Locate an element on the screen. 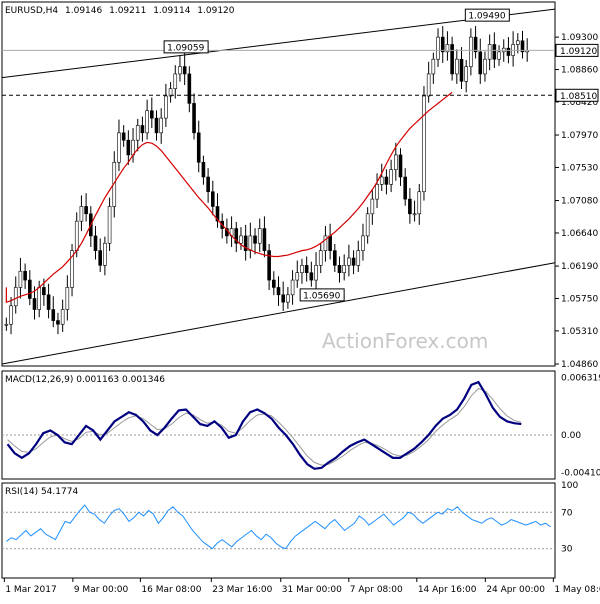 The height and width of the screenshot is (604, 600). last-price-label: 1.09120 is located at coordinates (577, 50).